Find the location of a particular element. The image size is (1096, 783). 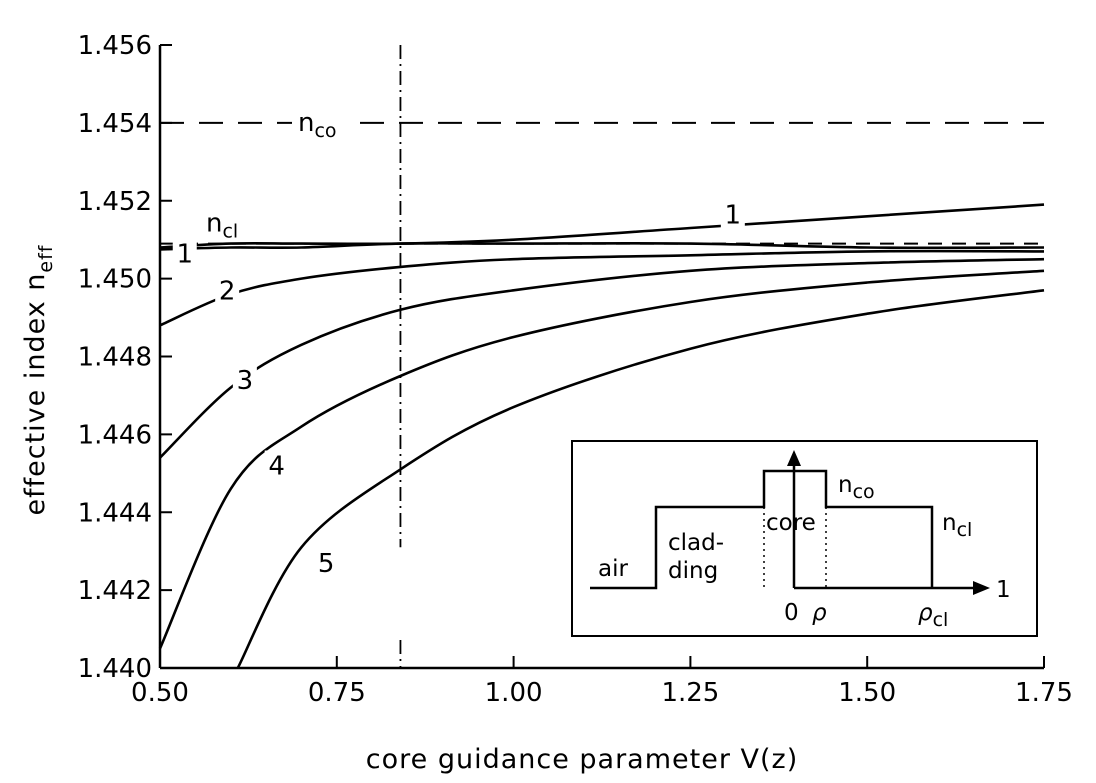

inset-frame is located at coordinates (804, 538).